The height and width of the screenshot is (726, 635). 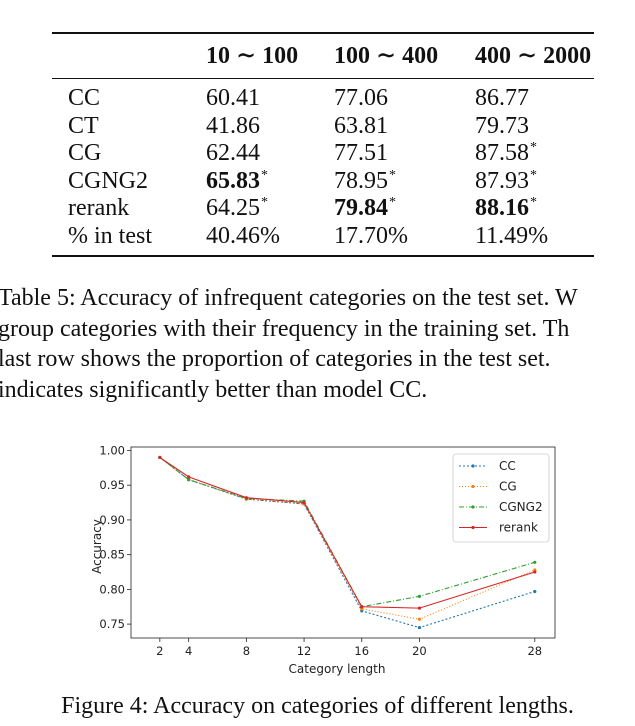 I want to click on y-tick-label: 0.85, so click(x=112, y=555).